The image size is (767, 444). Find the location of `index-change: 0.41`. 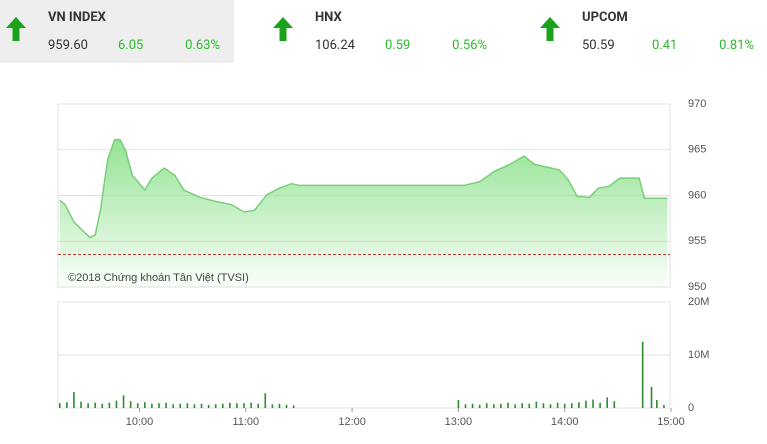

index-change: 0.41 is located at coordinates (665, 45).